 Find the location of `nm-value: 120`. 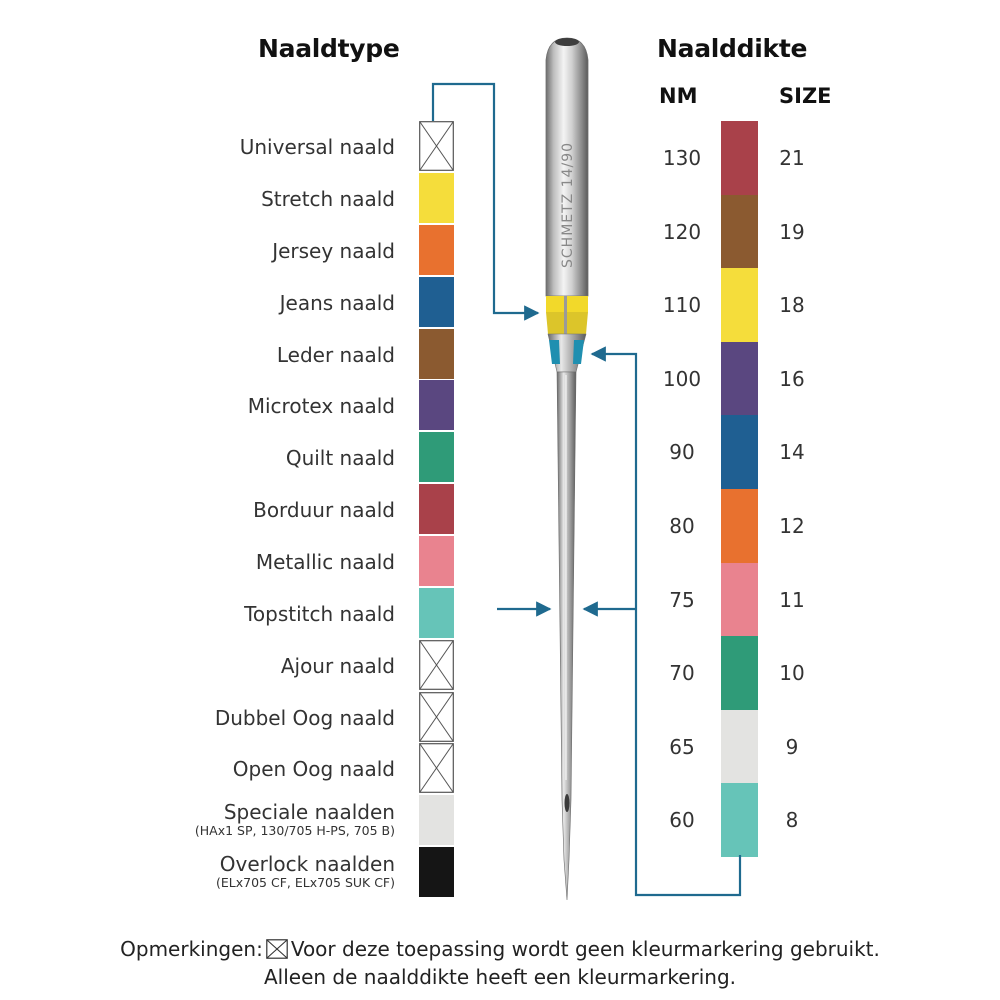

nm-value: 120 is located at coordinates (682, 232).